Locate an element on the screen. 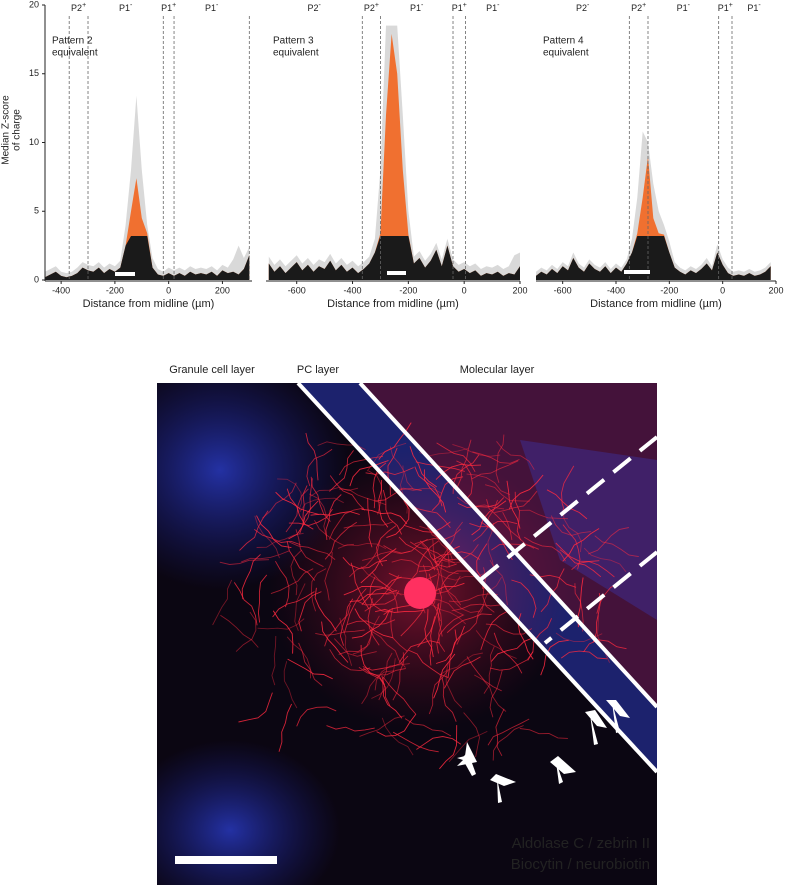  x-tick-label: -600 is located at coordinates (563, 290).